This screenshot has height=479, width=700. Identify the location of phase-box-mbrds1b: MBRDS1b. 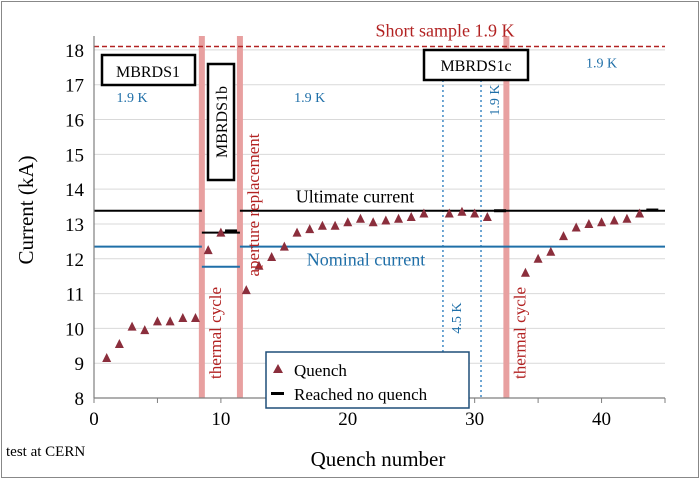
(221, 122).